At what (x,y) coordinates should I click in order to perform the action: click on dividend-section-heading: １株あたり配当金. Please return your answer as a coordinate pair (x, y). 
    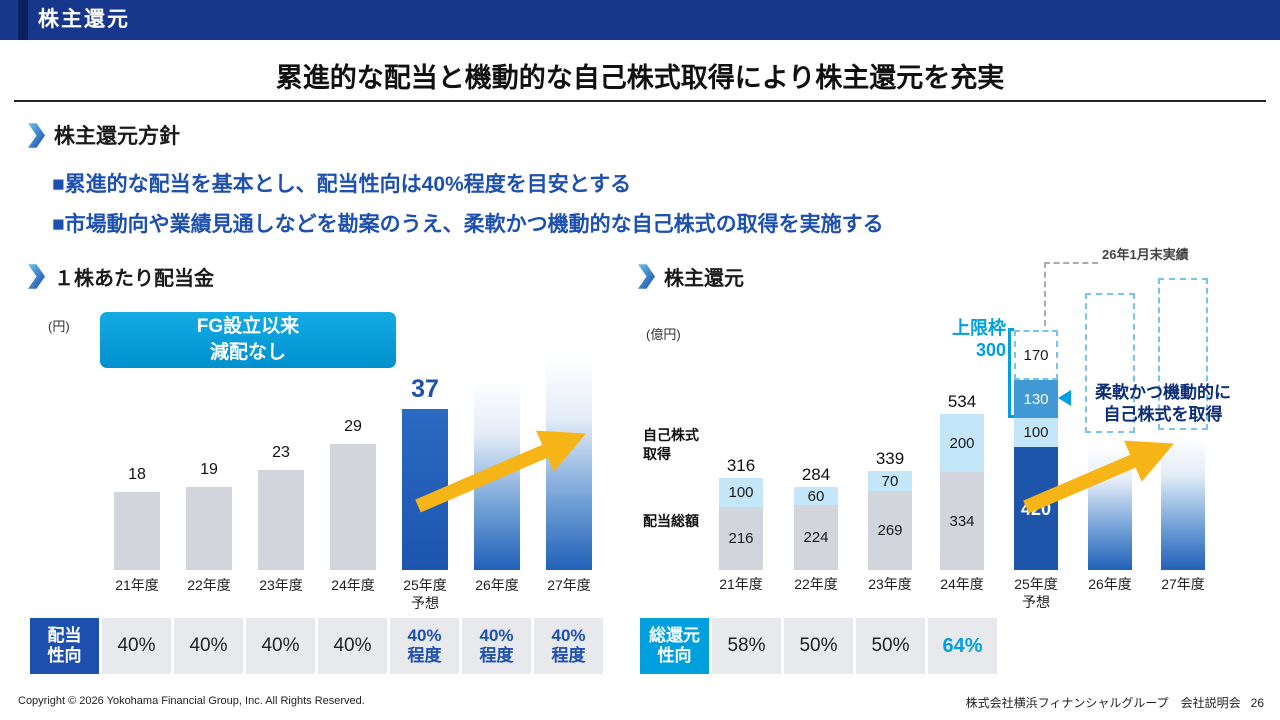
    Looking at the image, I should click on (121, 276).